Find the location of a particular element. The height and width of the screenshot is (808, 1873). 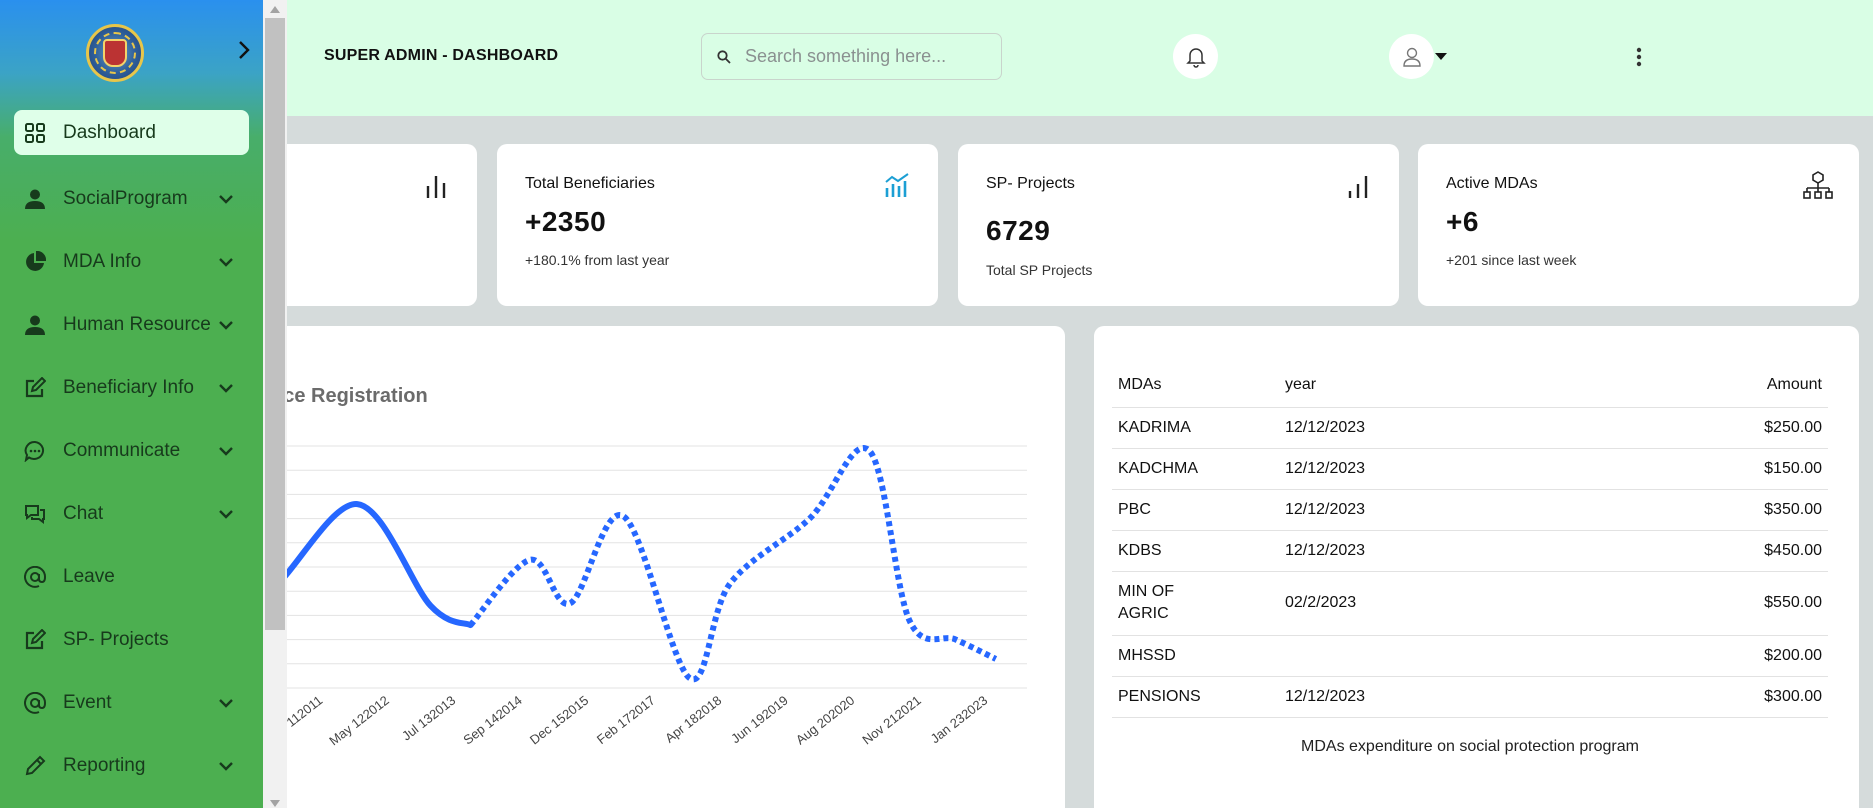

sidebar-item-label: Event is located at coordinates (87, 702).